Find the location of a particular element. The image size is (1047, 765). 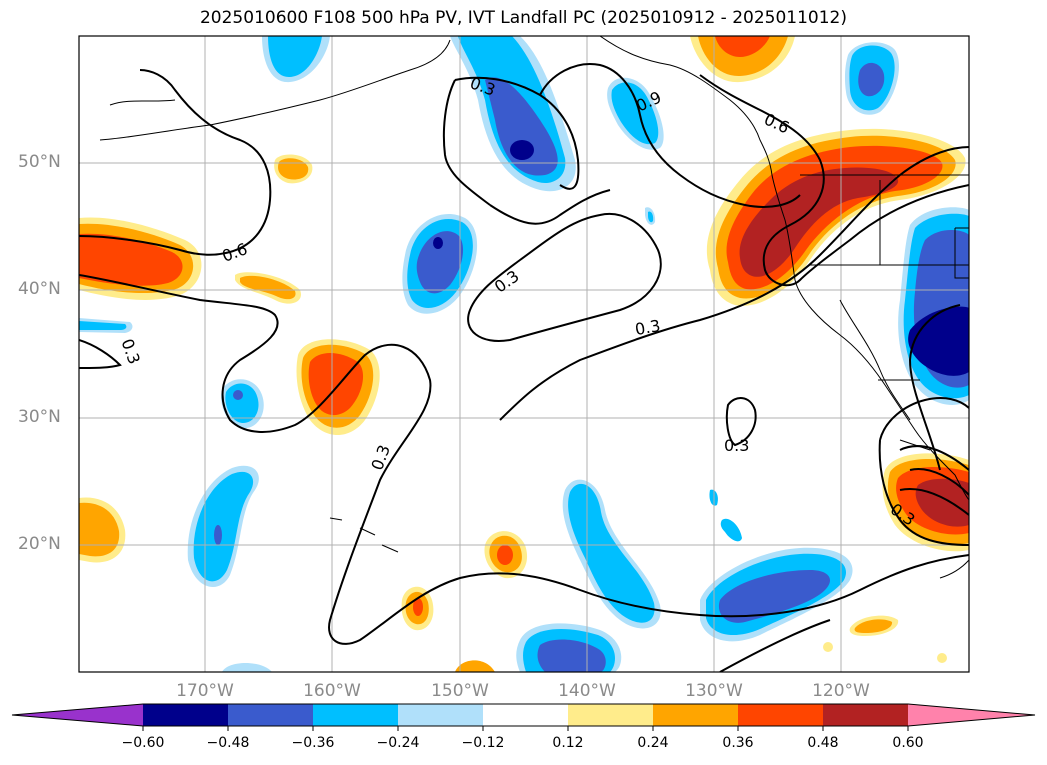

negative-anomaly-northwest-canada is located at coordinates (872, 78).